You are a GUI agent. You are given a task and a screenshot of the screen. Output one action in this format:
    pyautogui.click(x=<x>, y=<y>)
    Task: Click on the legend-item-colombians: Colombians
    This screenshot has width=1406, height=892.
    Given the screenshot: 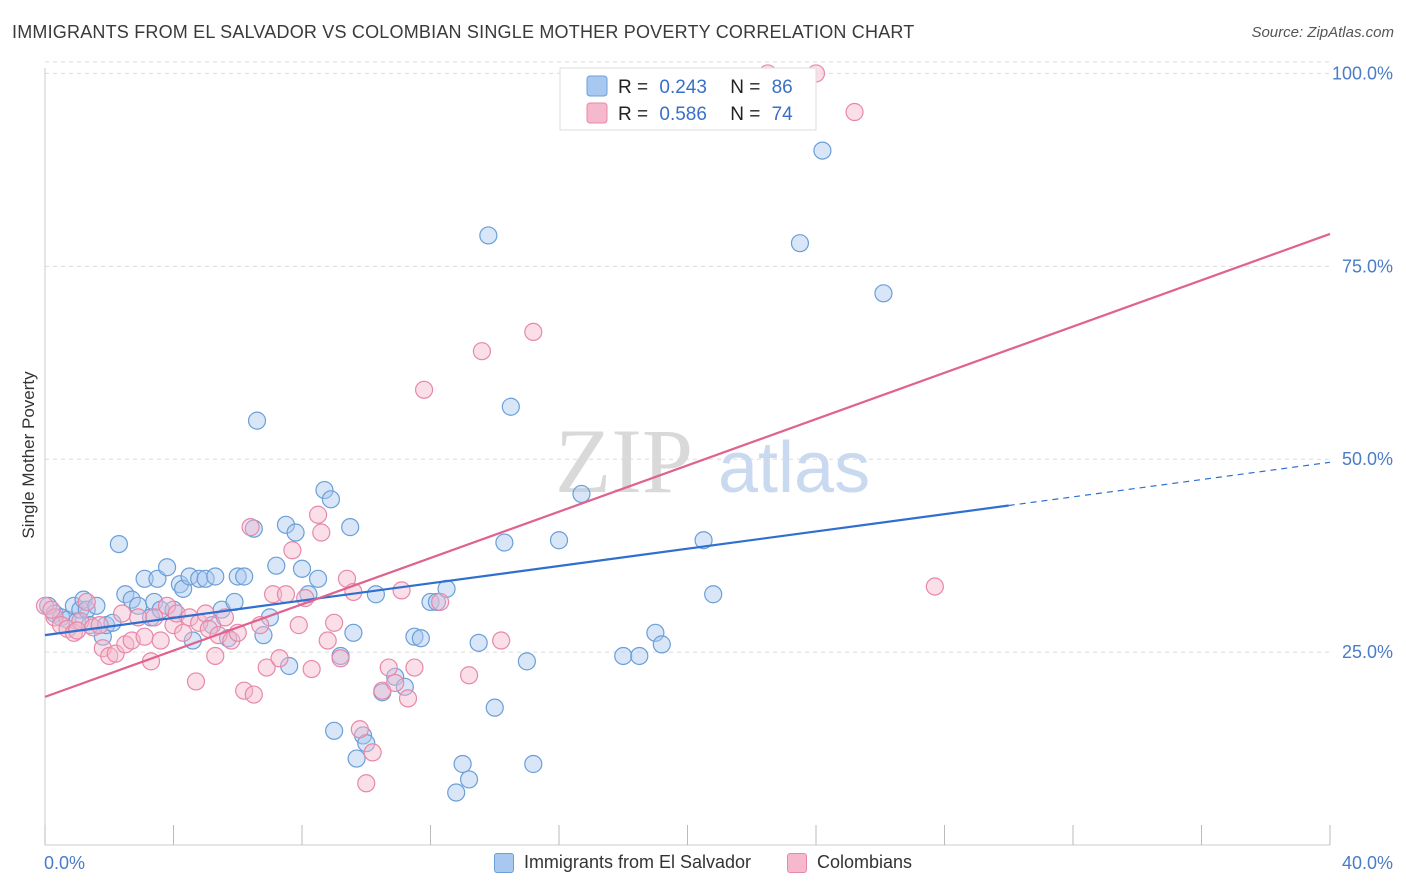 What is the action you would take?
    pyautogui.click(x=849, y=862)
    